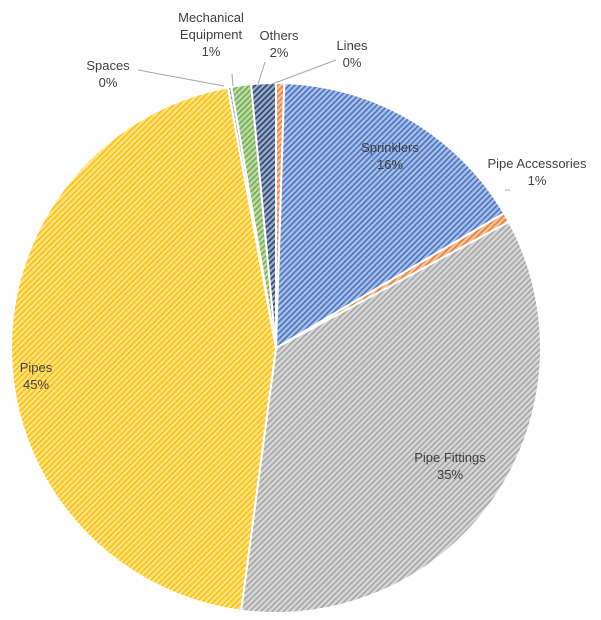 Image resolution: width=601 pixels, height=620 pixels. I want to click on data-label-percent: 35%, so click(450, 474).